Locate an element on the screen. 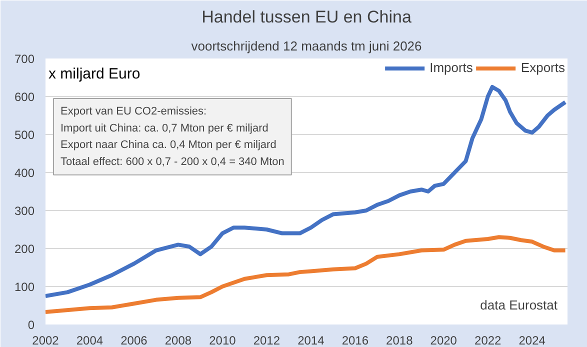 This screenshot has height=347, width=587. y-tick-label: 600 is located at coordinates (24, 97).